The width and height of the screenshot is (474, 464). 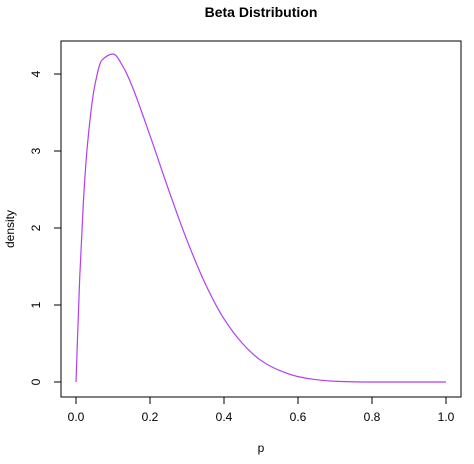 I want to click on y-axis-label: density, so click(x=10, y=229).